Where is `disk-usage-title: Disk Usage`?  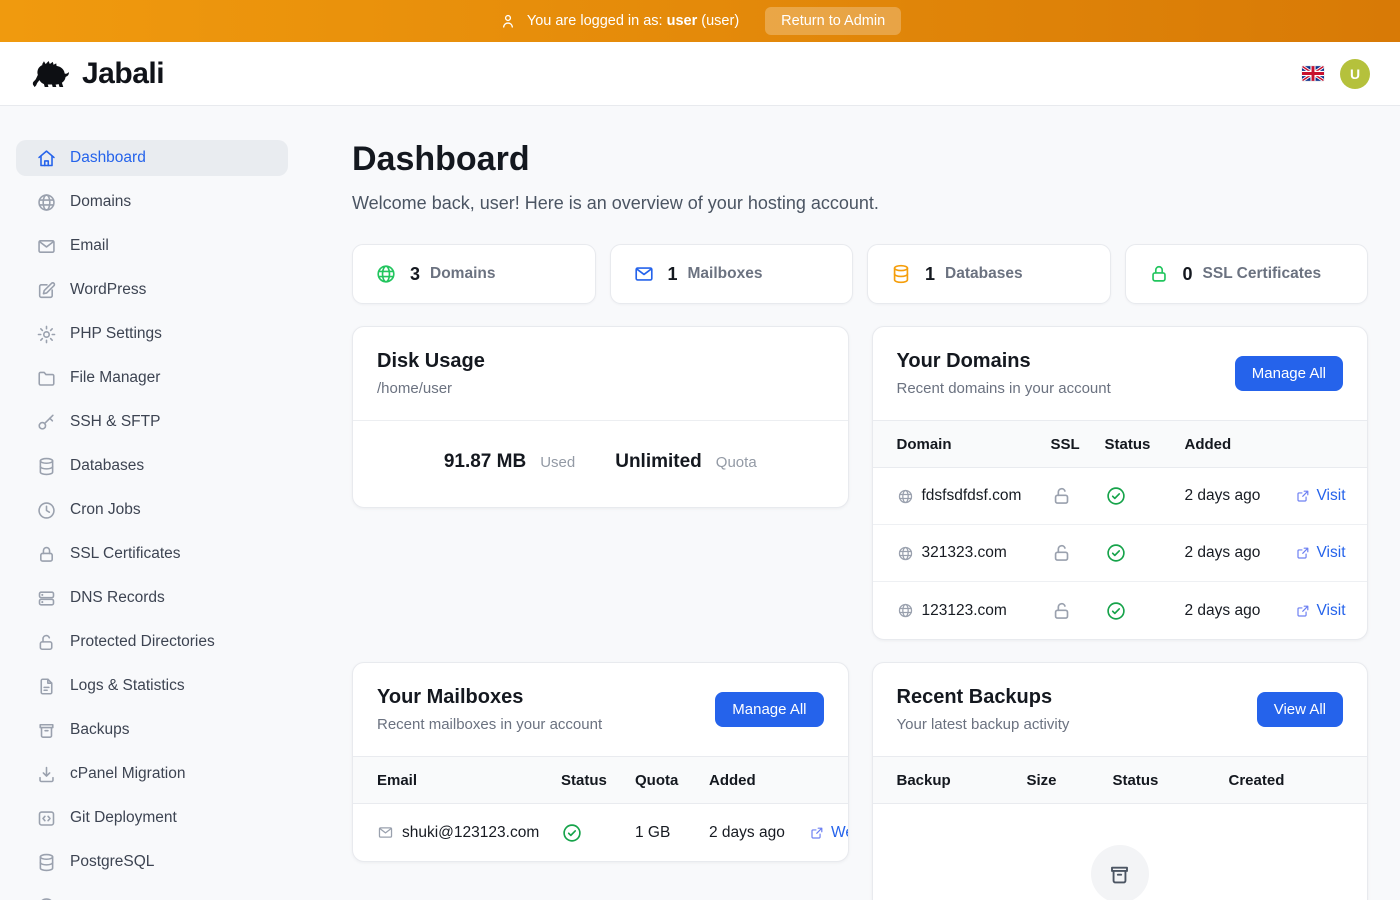 disk-usage-title: Disk Usage is located at coordinates (431, 361).